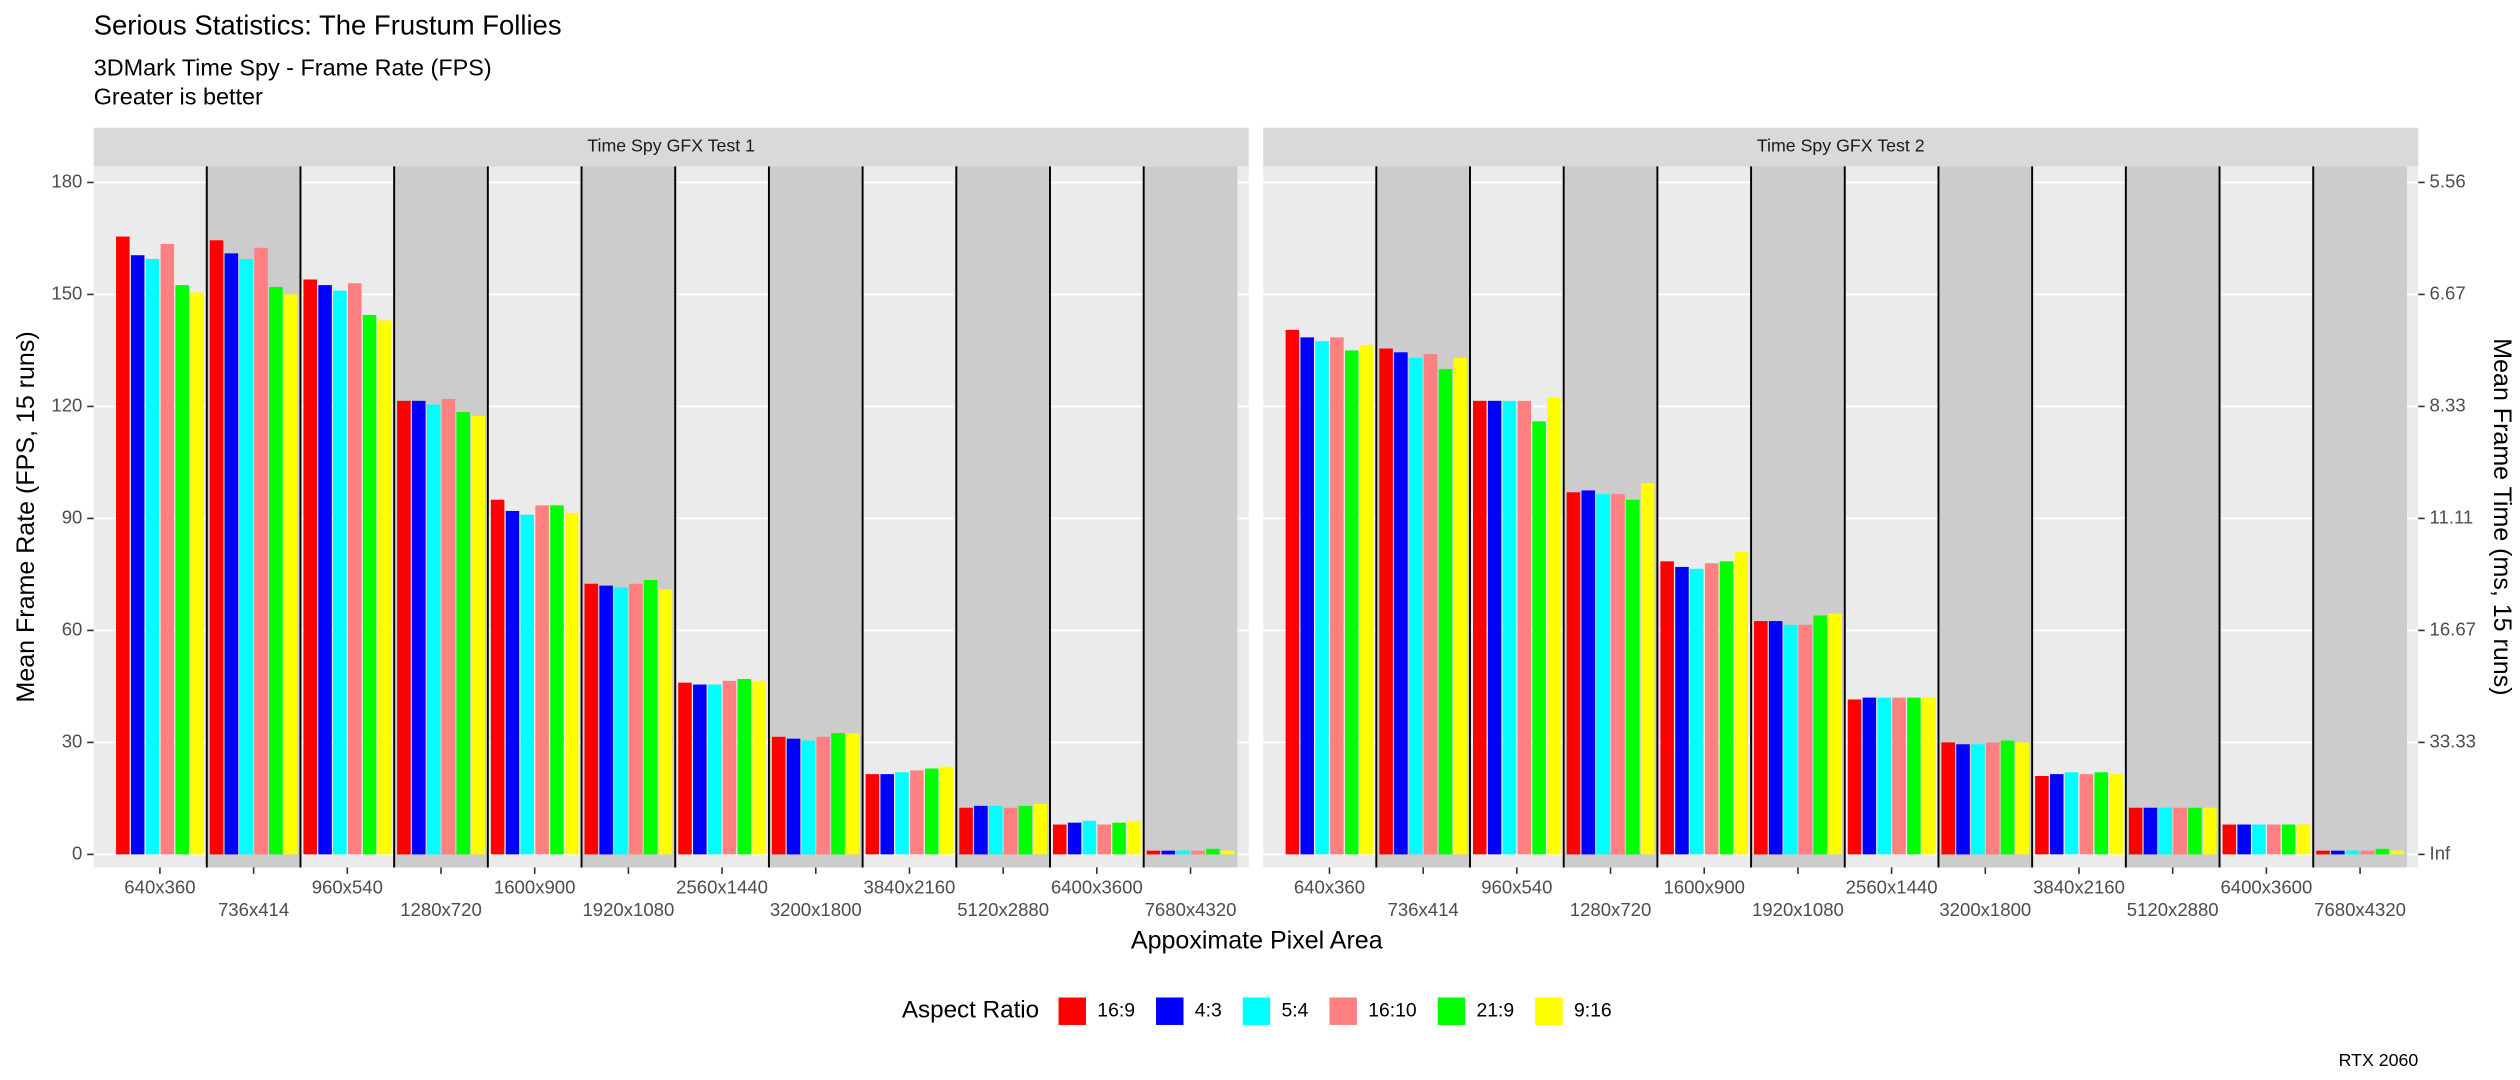 Image resolution: width=2520 pixels, height=1080 pixels. Describe the element at coordinates (2440, 852) in the screenshot. I see `y2-tick-label: Inf` at that location.